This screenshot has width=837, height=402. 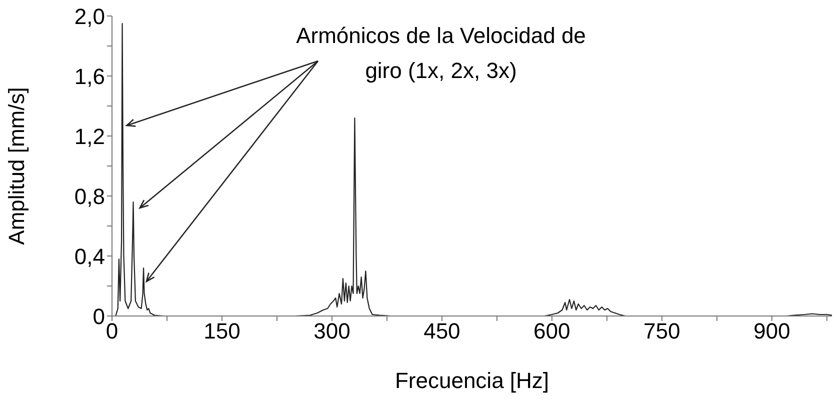 I want to click on annotation: Armónicos de la Velocidad de giro (1x, 2x, 3x), so click(x=441, y=53).